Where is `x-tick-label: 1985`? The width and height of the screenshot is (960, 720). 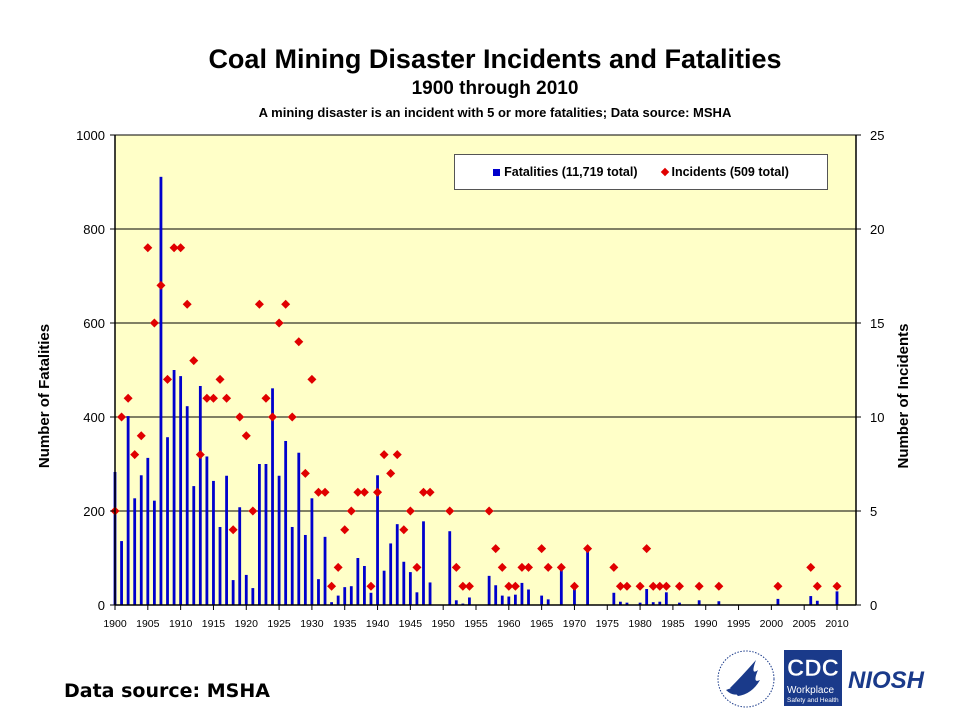
x-tick-label: 1985 is located at coordinates (673, 624).